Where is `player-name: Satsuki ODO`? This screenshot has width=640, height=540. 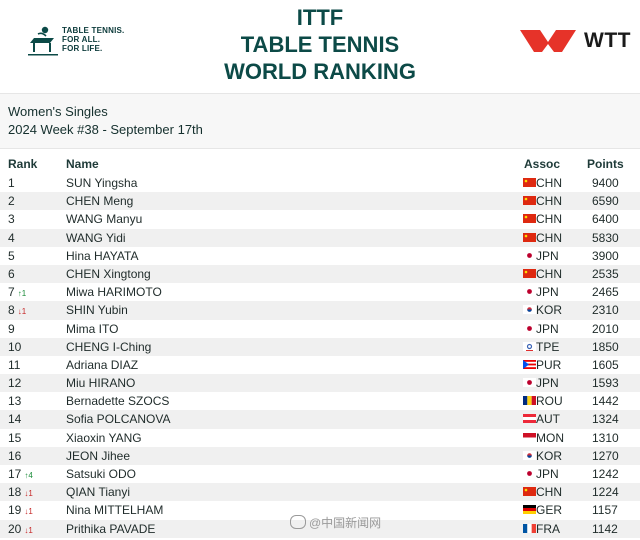
player-name: Satsuki ODO is located at coordinates (101, 474).